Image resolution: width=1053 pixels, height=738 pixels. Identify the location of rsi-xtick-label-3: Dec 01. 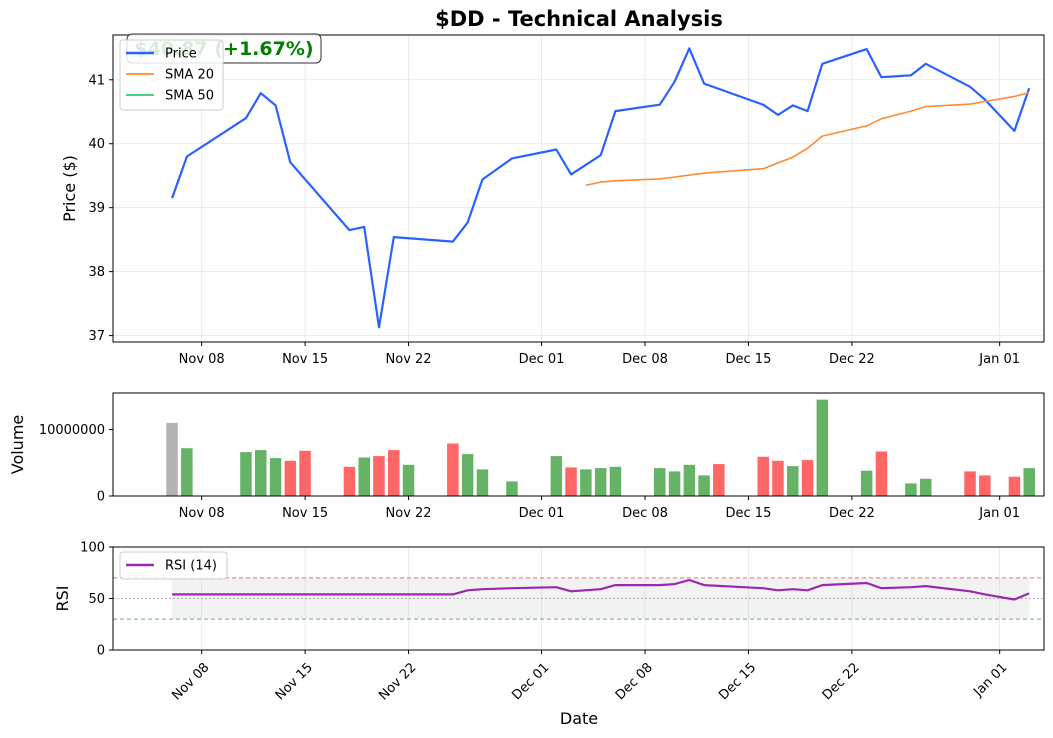
(530, 681).